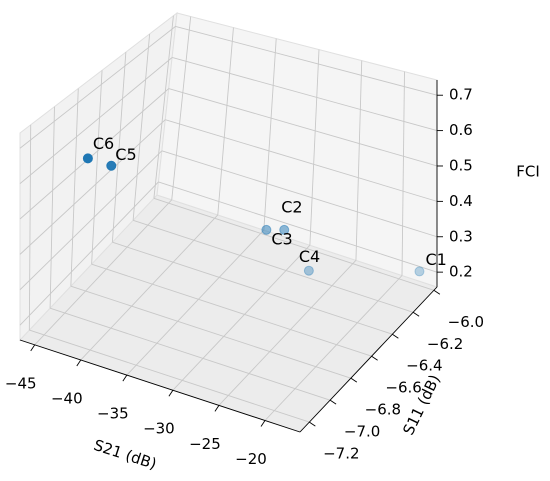 The width and height of the screenshot is (550, 481). I want to click on z-tick-label: 0.7, so click(461, 95).